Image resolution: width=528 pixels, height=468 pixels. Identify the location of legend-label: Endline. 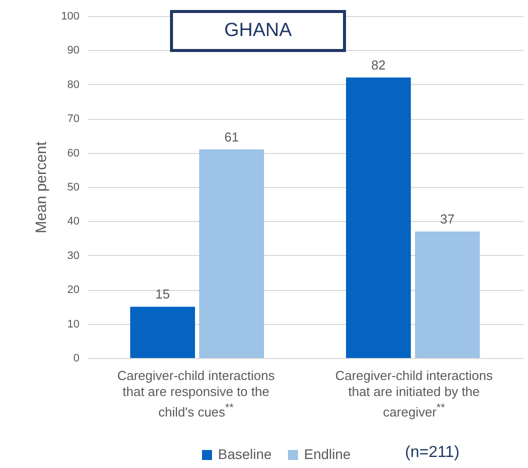
(327, 454).